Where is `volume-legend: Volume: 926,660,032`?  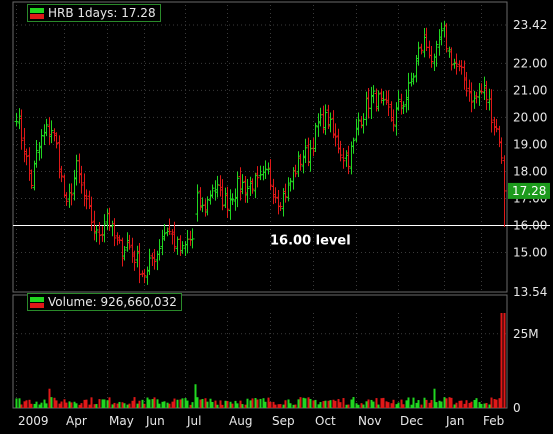
volume-legend: Volume: 926,660,032 is located at coordinates (104, 302).